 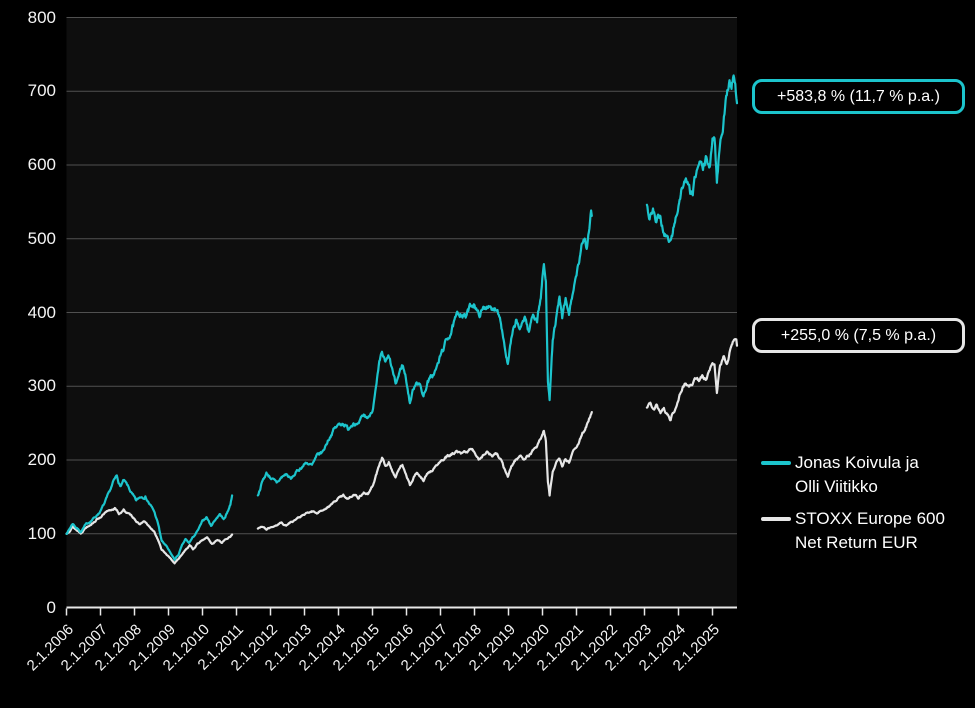 I want to click on y-axis-label: 300, so click(x=41, y=386).